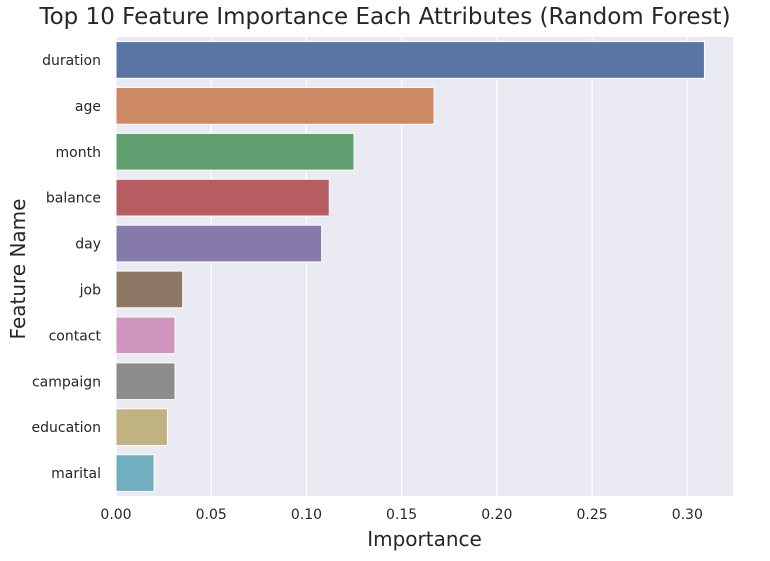 The image size is (770, 561). What do you see at coordinates (496, 515) in the screenshot?
I see `x-tick-label: 0.20` at bounding box center [496, 515].